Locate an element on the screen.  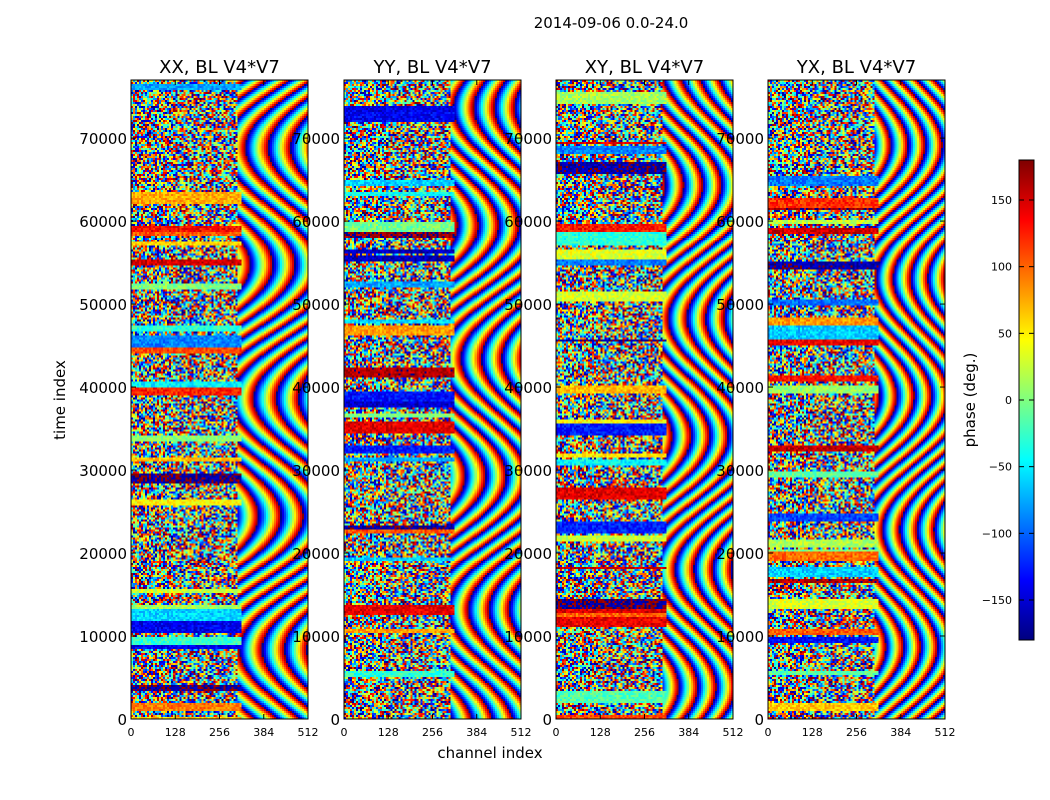
panel-title: YX, BL V4*V7 is located at coordinates (856, 67).